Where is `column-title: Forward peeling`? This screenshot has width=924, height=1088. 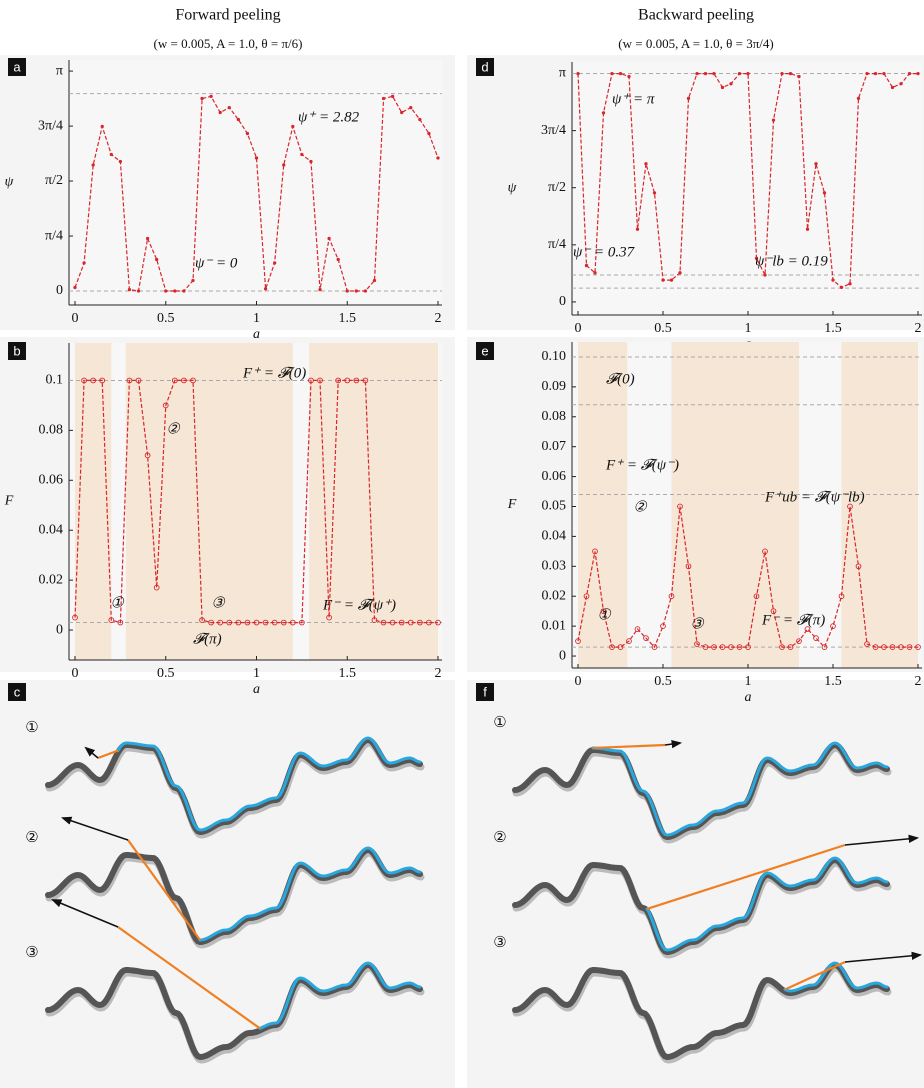 column-title: Forward peeling is located at coordinates (227, 15).